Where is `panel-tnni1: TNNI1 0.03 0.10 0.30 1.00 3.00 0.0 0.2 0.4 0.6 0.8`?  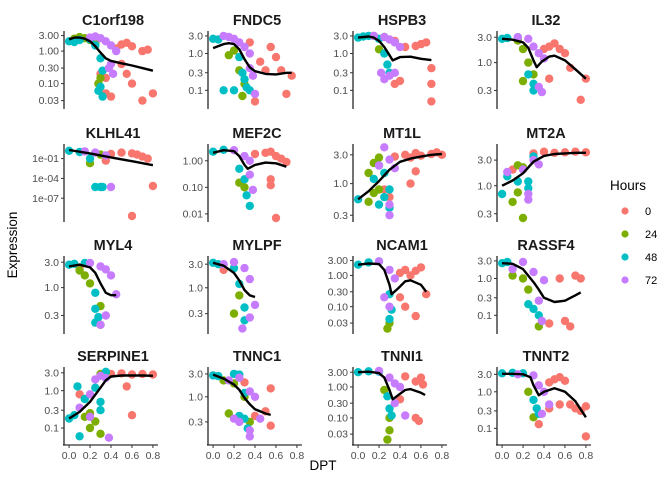 panel-tnni1: TNNI1 0.03 0.10 0.30 1.00 3.00 0.0 0.2 0.4 0.6 0.8 is located at coordinates (389, 405).